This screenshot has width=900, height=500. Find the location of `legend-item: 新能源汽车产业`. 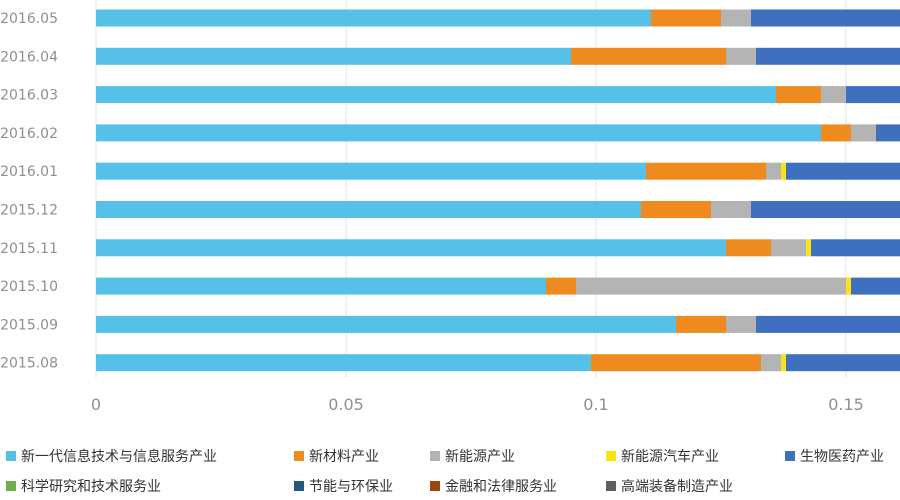

legend-item: 新能源汽车产业 is located at coordinates (662, 456).